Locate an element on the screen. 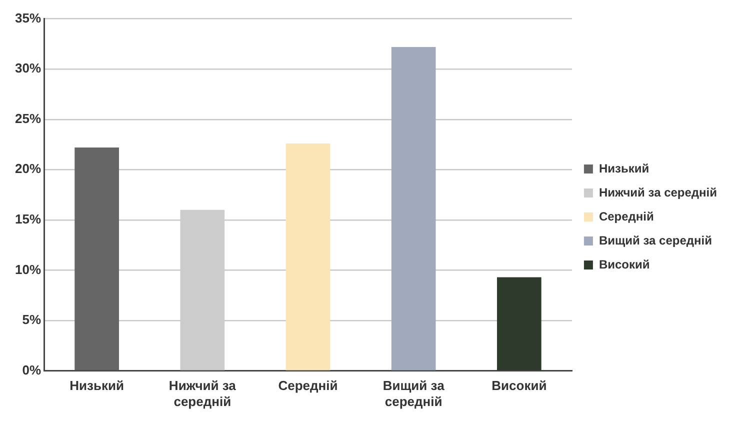 The width and height of the screenshot is (735, 426). legend-label: Нижчий за середній is located at coordinates (658, 192).